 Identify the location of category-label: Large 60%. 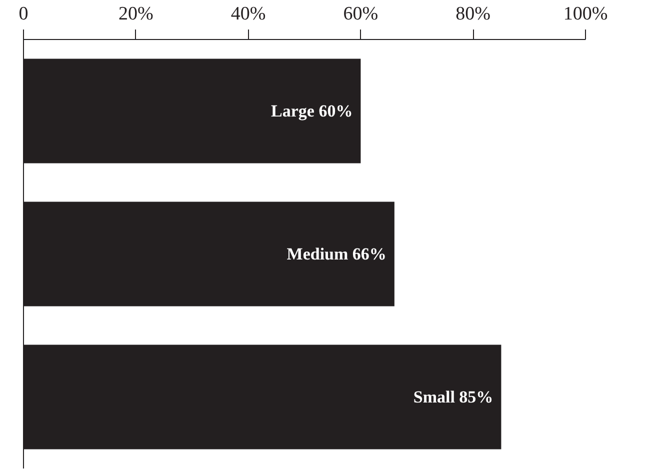
(312, 111).